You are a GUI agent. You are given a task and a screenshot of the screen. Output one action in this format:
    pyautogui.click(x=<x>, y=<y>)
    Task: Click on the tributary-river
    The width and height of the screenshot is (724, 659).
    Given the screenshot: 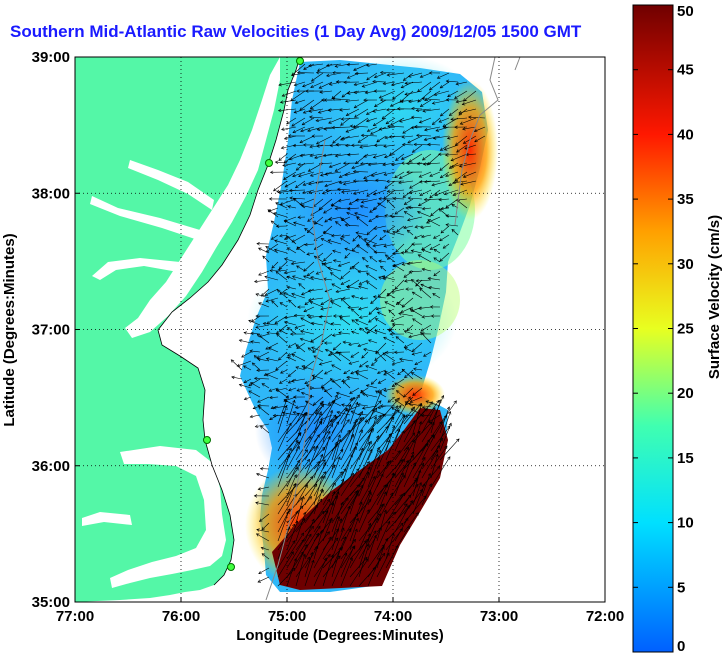 What is the action you would take?
    pyautogui.click(x=107, y=519)
    